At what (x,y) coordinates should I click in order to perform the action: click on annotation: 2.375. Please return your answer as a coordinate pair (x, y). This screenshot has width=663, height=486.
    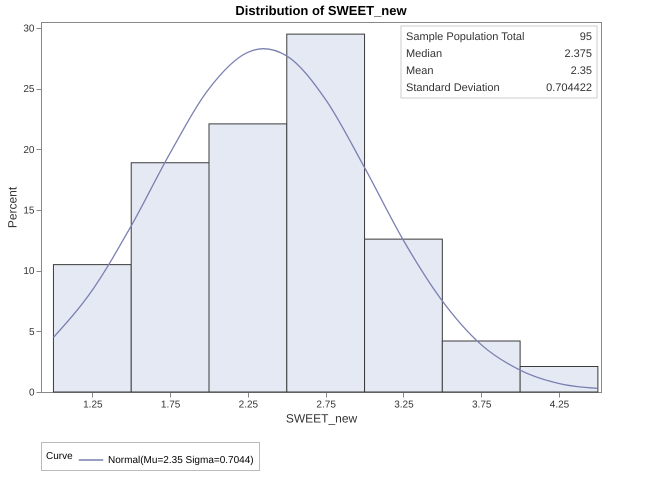
    Looking at the image, I should click on (578, 54).